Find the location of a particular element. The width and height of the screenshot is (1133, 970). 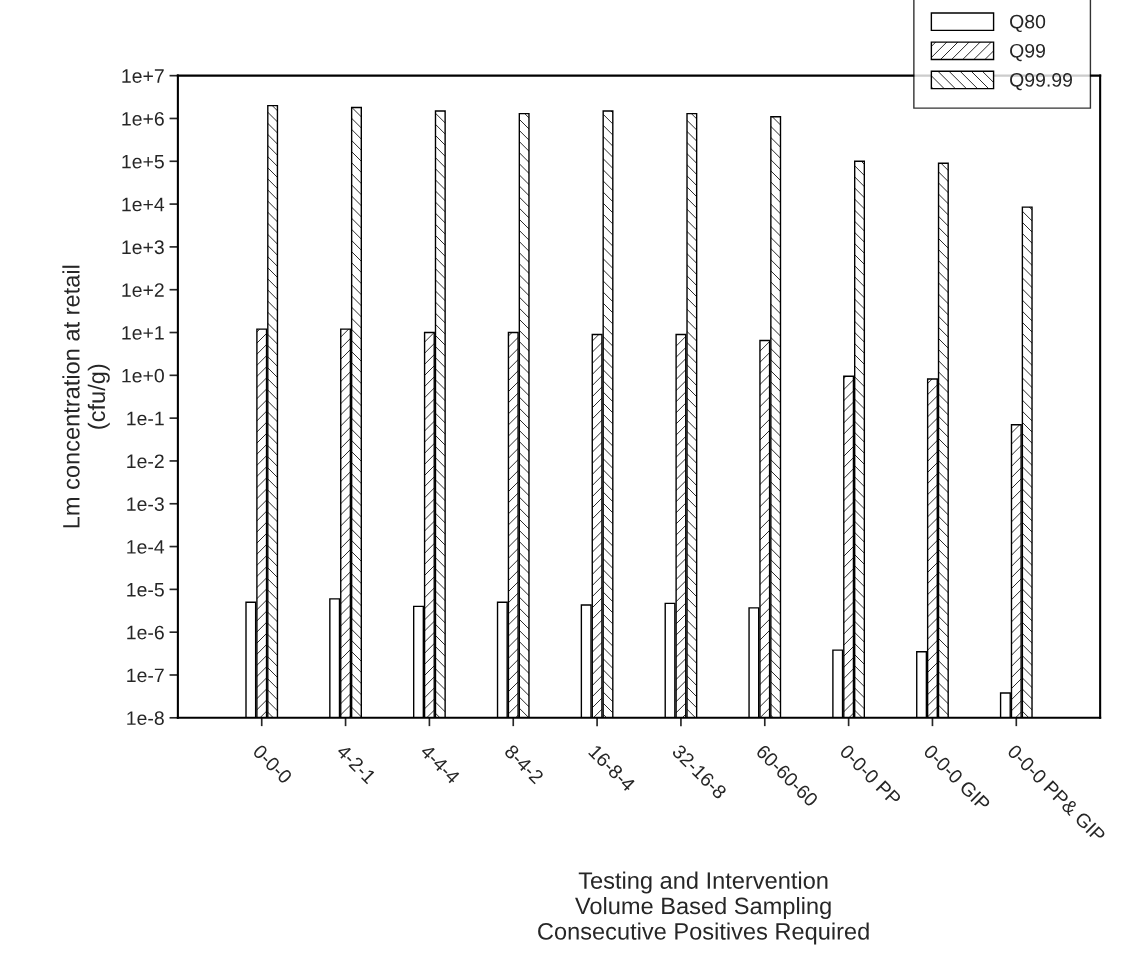

y-tick-label: 1e+2 is located at coordinates (143, 290).